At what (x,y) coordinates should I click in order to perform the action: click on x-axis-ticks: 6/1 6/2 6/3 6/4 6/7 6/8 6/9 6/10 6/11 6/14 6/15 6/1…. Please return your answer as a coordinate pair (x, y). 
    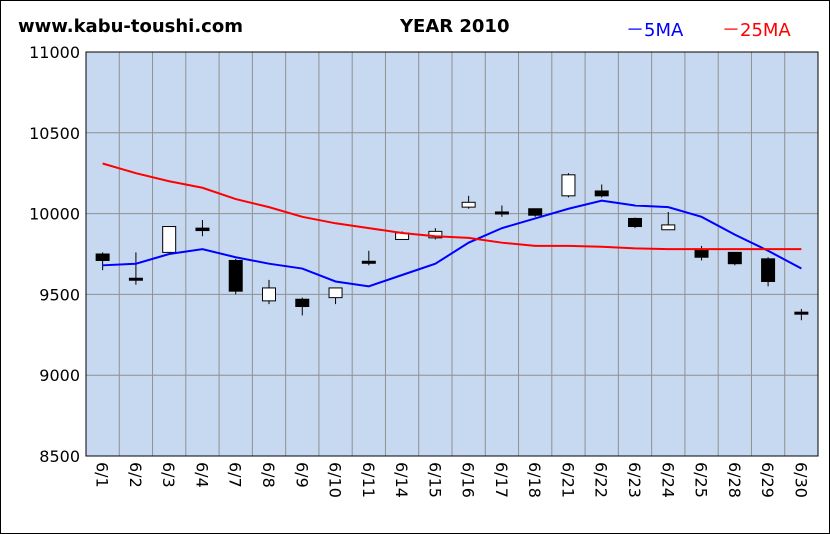
    Looking at the image, I should click on (452, 480).